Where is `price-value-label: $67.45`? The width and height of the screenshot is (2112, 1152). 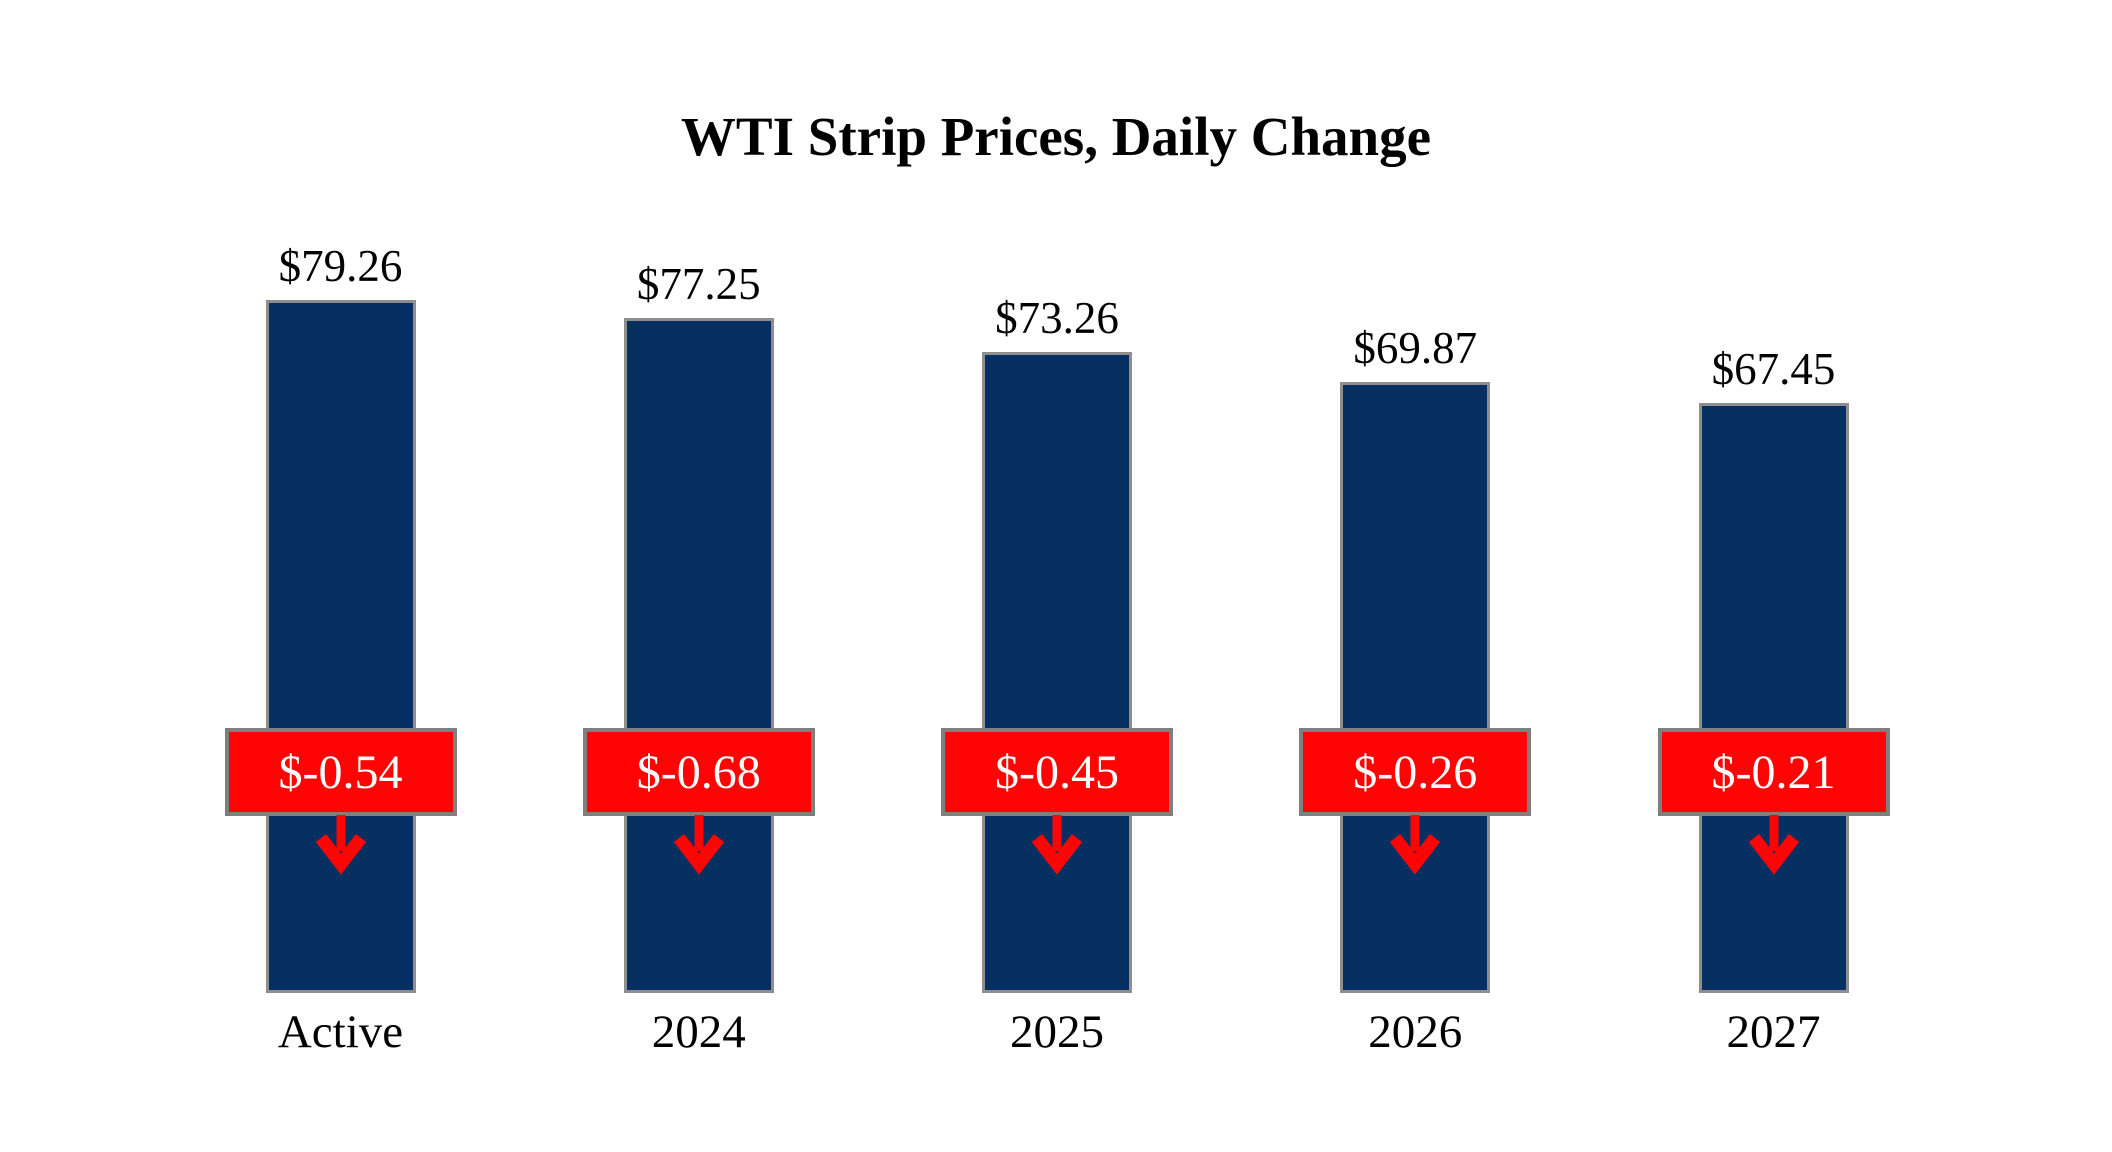
price-value-label: $67.45 is located at coordinates (1773, 369).